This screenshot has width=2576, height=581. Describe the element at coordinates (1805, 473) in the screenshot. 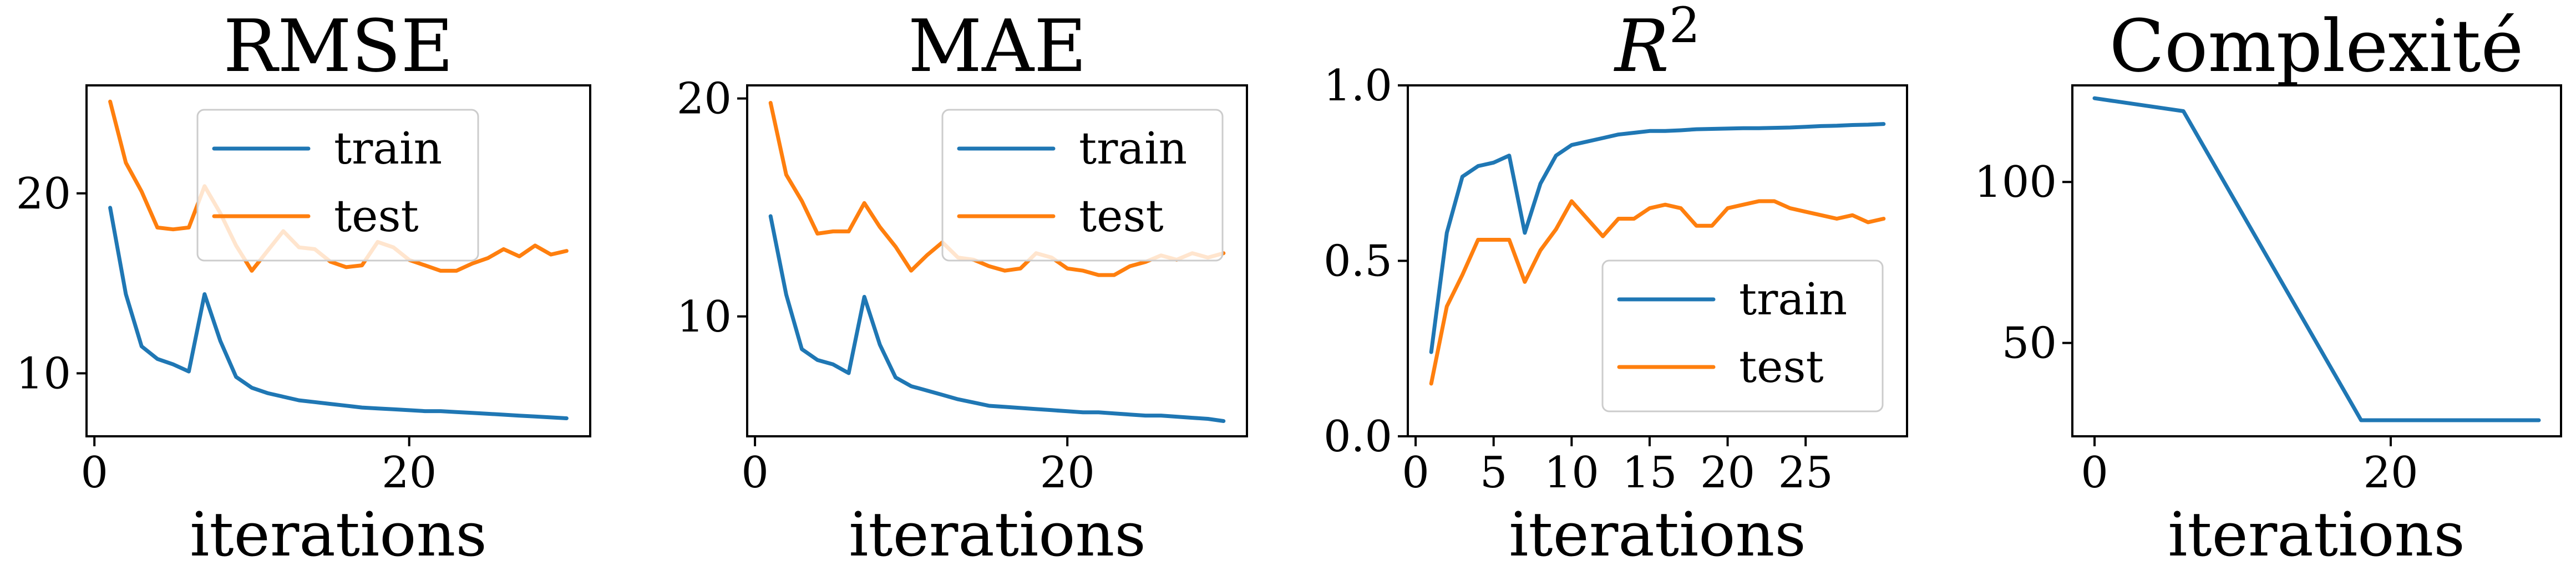

I see `x-tick-label: 25` at that location.